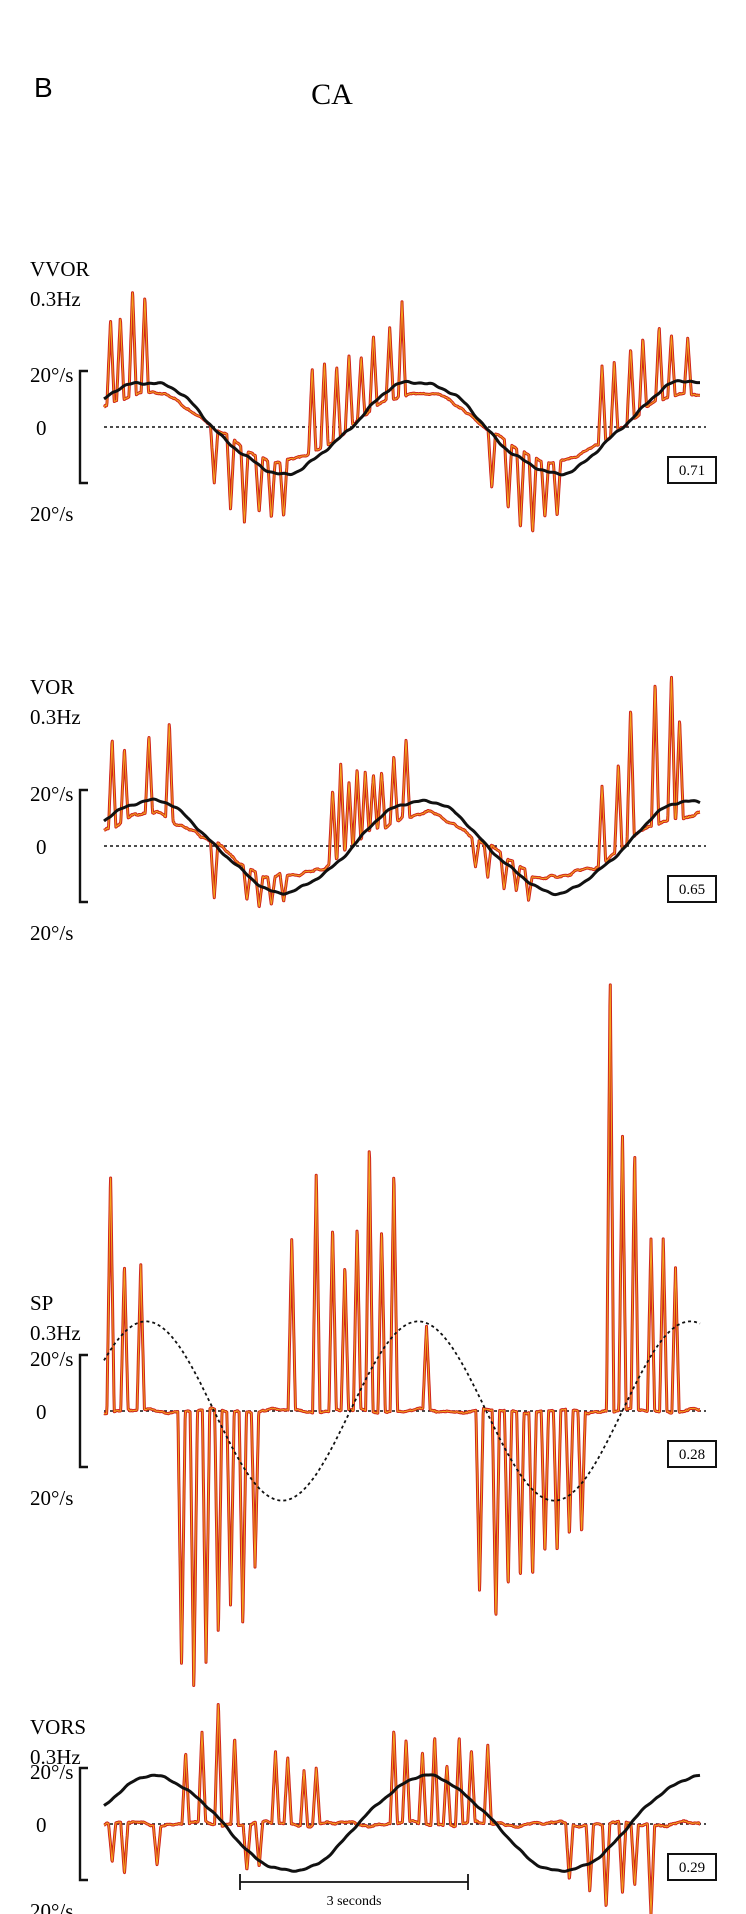  I want to click on gain-value: 0.29, so click(692, 1868).